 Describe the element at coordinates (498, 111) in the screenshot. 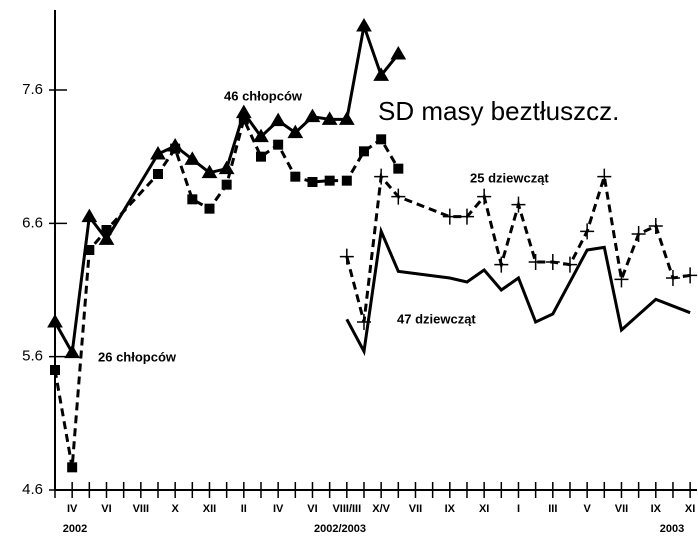

I see `chart-title: SD masy beztłuszcz.` at that location.